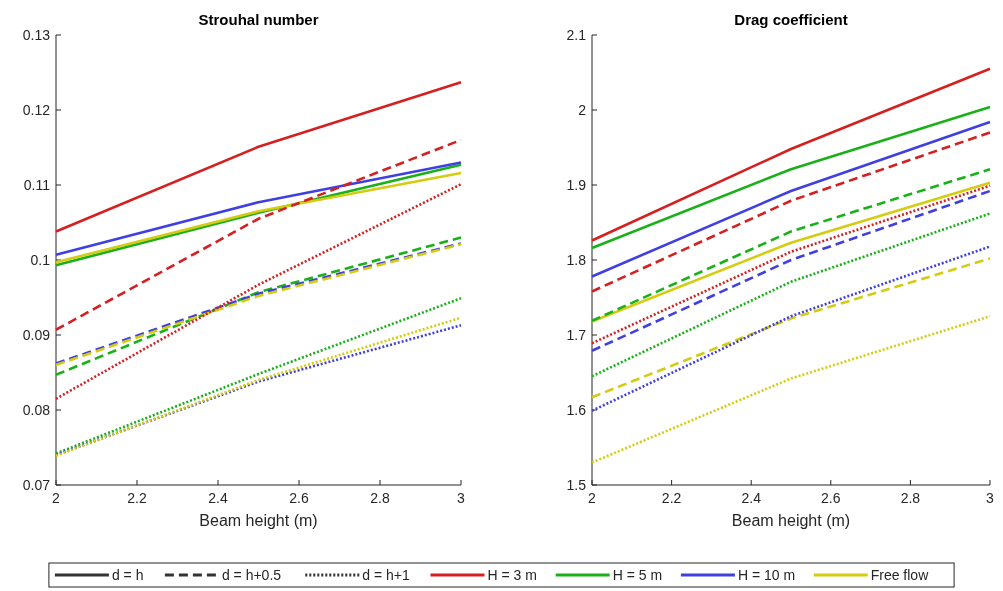  Describe the element at coordinates (386, 574) in the screenshot. I see `legend-label: d = h+1` at that location.